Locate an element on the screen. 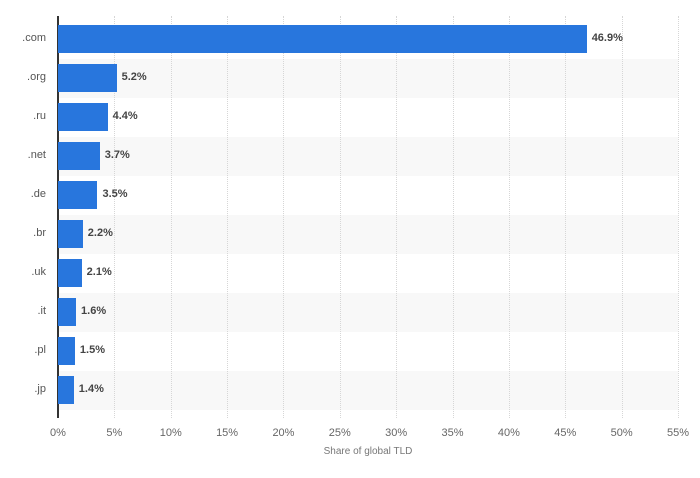 The width and height of the screenshot is (700, 478). category-label: .it is located at coordinates (41, 311).